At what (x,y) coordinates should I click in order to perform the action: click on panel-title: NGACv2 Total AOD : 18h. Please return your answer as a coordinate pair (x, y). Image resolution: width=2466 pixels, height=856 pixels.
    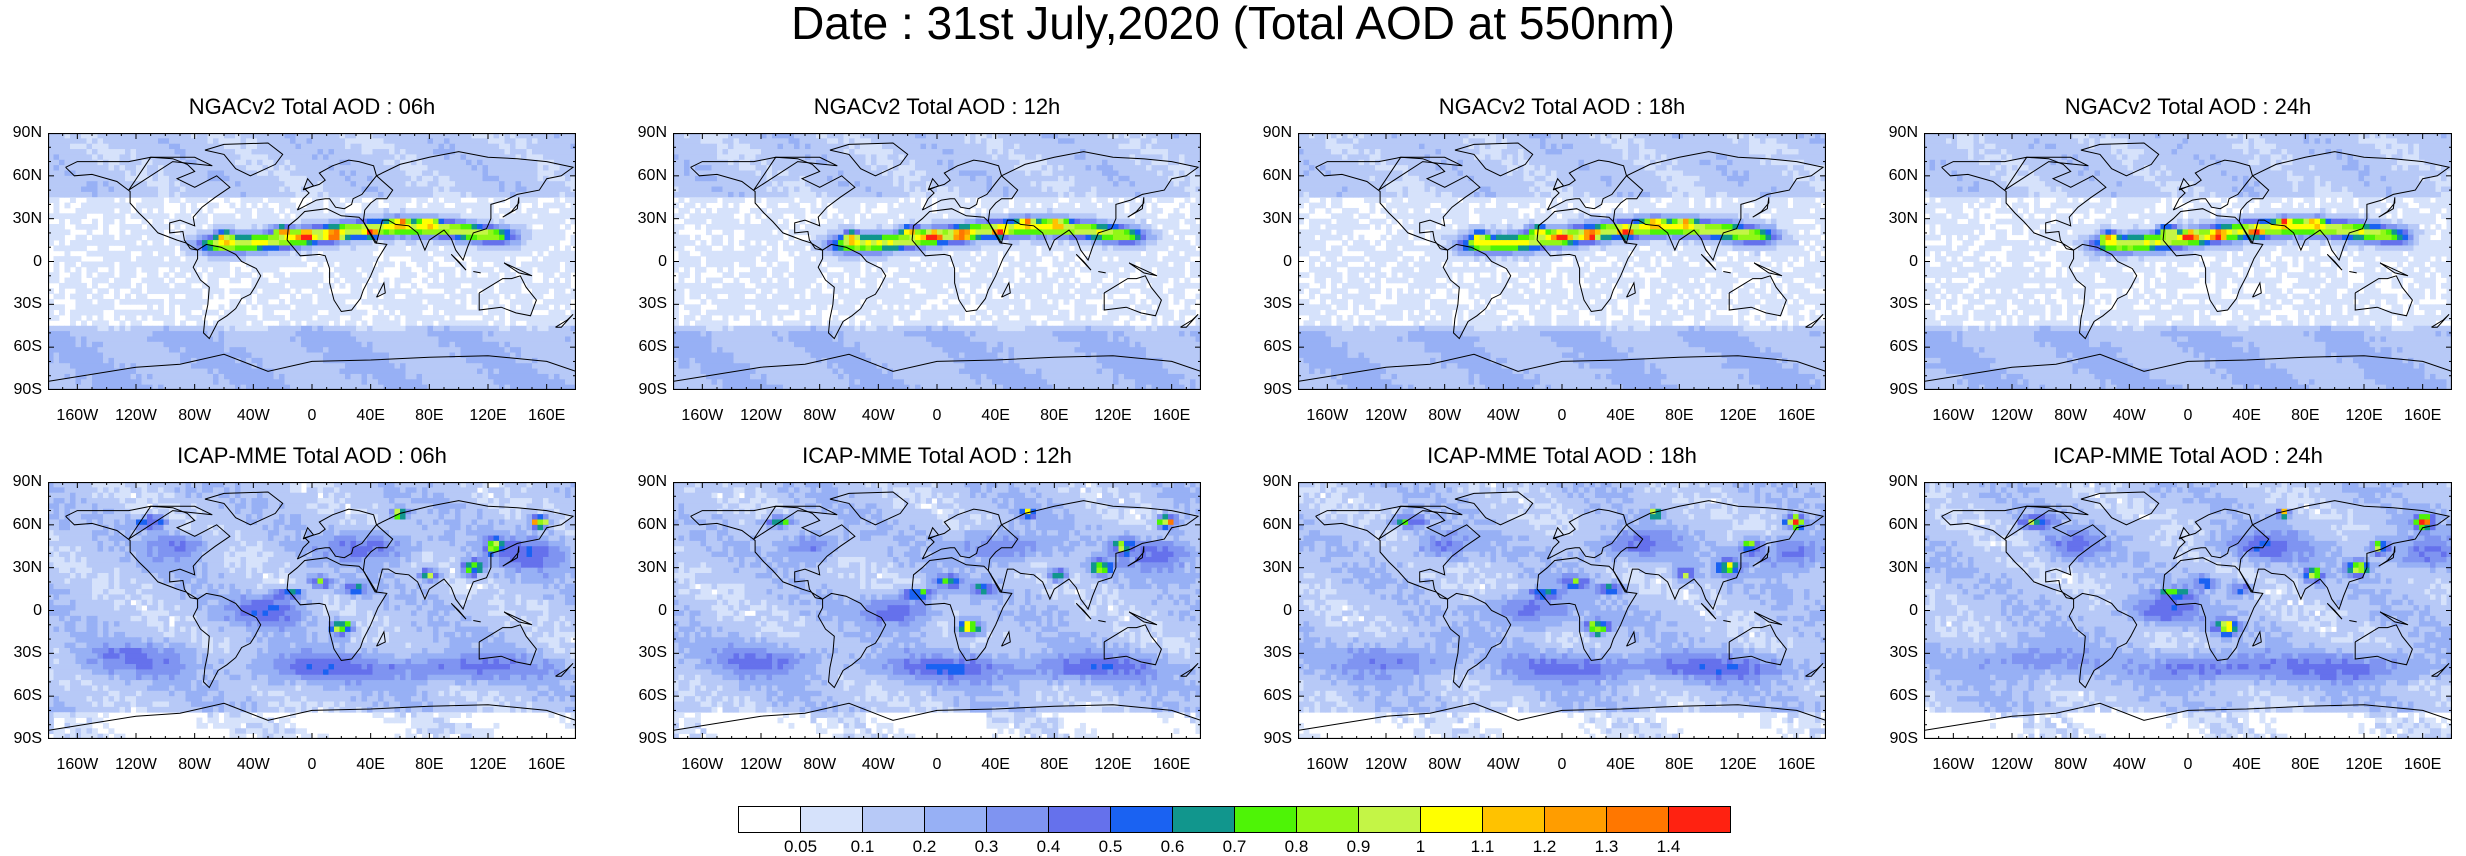
    Looking at the image, I should click on (1562, 107).